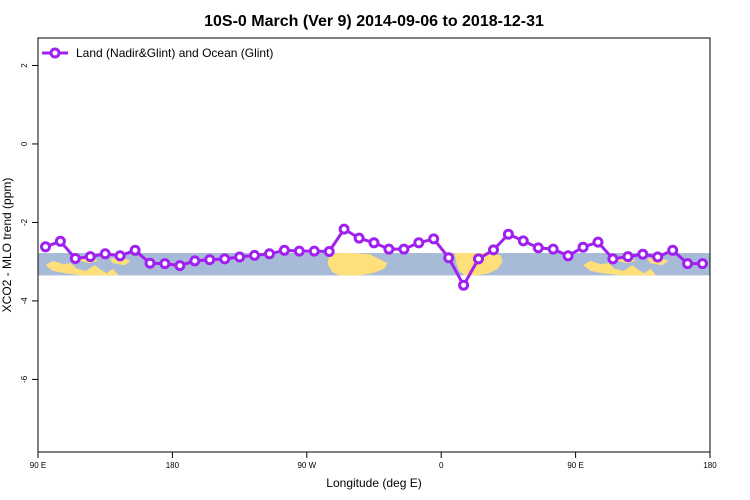 Image resolution: width=750 pixels, height=500 pixels. I want to click on y-axis: 2 0 -2 -4 -6, so click(29, 223).